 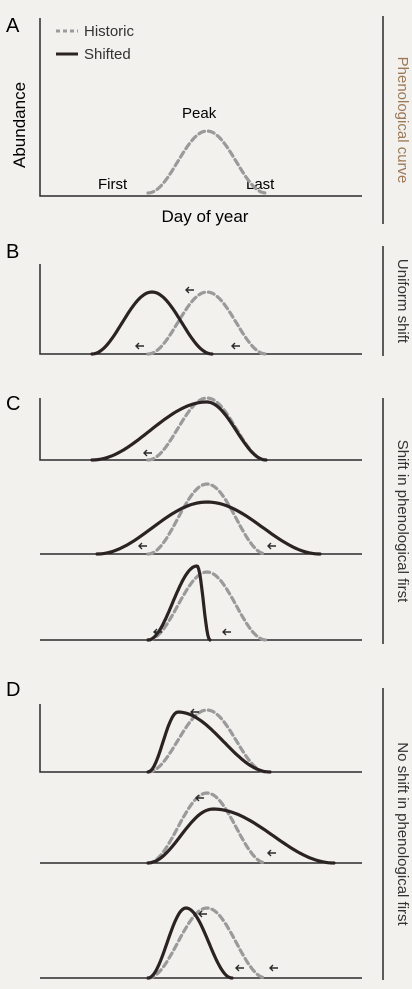 What do you see at coordinates (13, 404) in the screenshot?
I see `panel-letter-c: C` at bounding box center [13, 404].